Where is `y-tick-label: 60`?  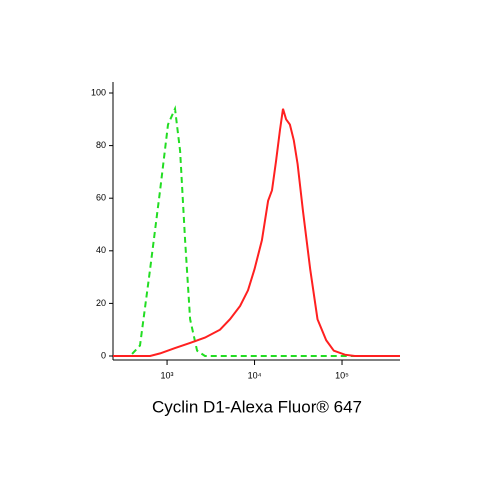
y-tick-label: 60 is located at coordinates (101, 198).